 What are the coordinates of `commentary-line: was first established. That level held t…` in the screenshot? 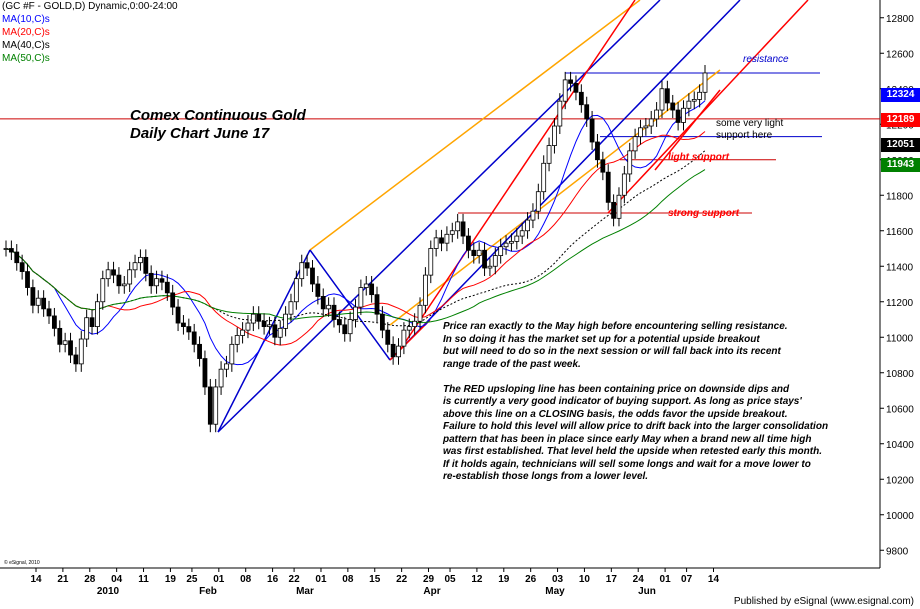 It's located at (632, 451).